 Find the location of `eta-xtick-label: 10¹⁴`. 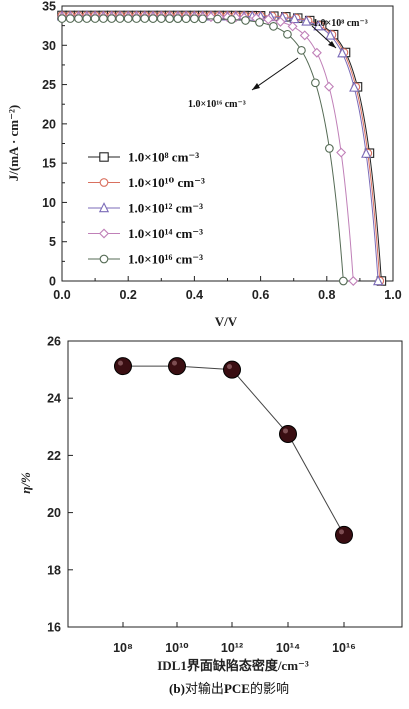

eta-xtick-label: 10¹⁴ is located at coordinates (288, 648).